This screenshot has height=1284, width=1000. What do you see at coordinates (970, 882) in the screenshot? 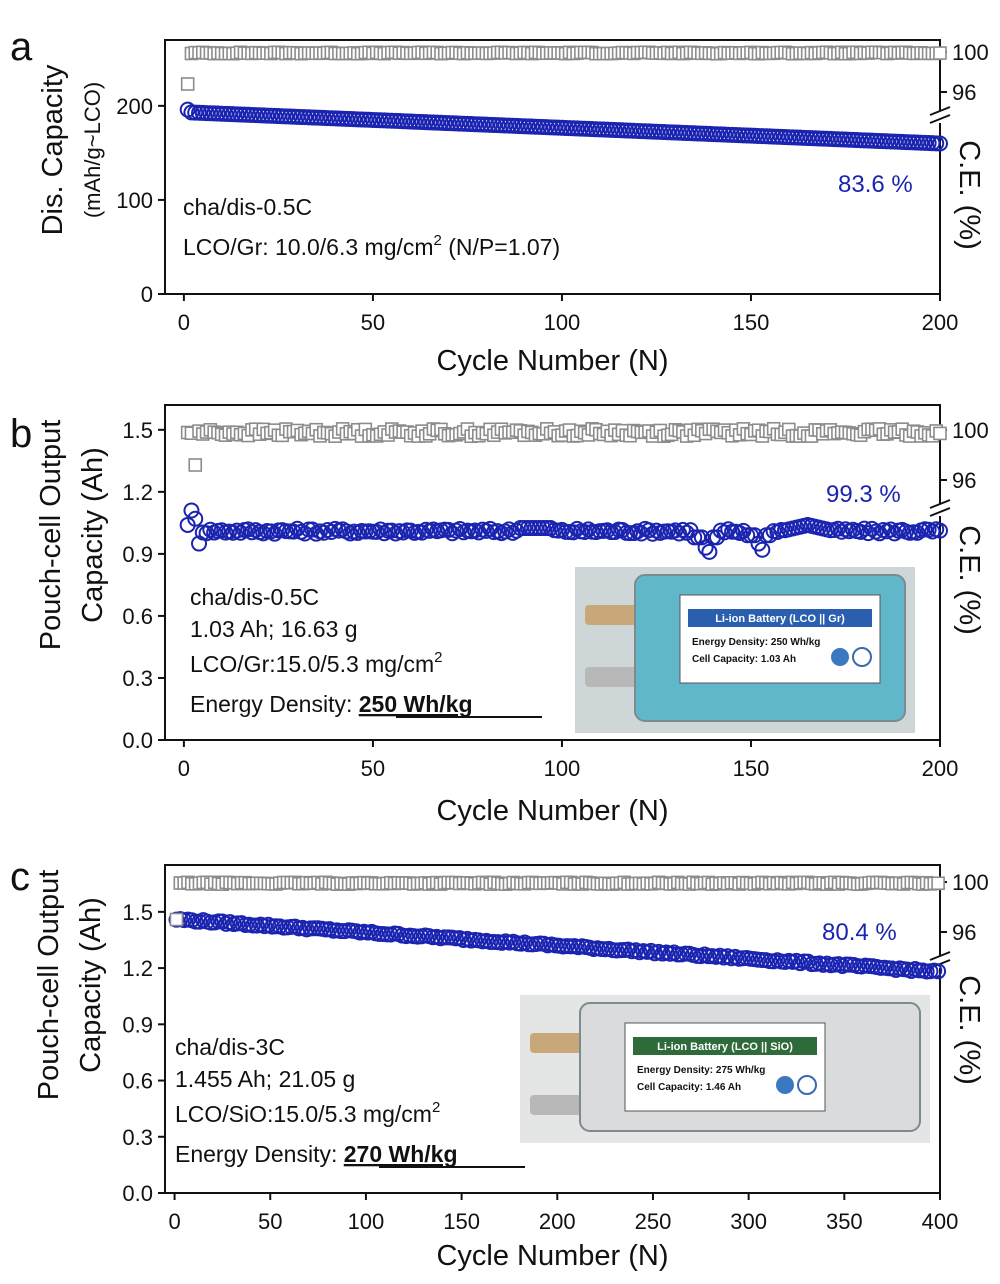
I see `y2-tick-label: 100` at bounding box center [970, 882].